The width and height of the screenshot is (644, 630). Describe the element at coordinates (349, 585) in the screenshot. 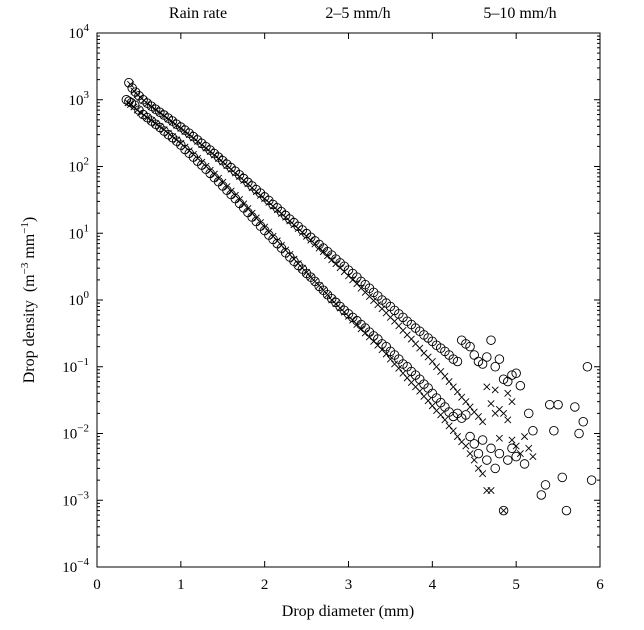

I see `x-tick-label: 3` at that location.